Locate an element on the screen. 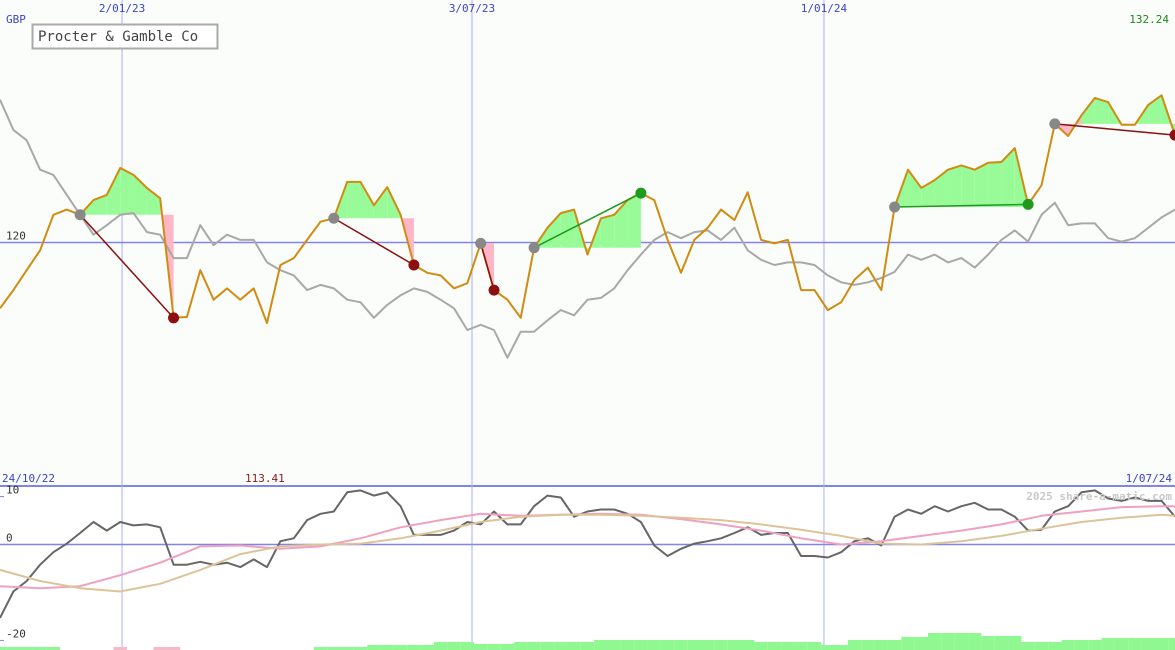  title-box is located at coordinates (125, 36).